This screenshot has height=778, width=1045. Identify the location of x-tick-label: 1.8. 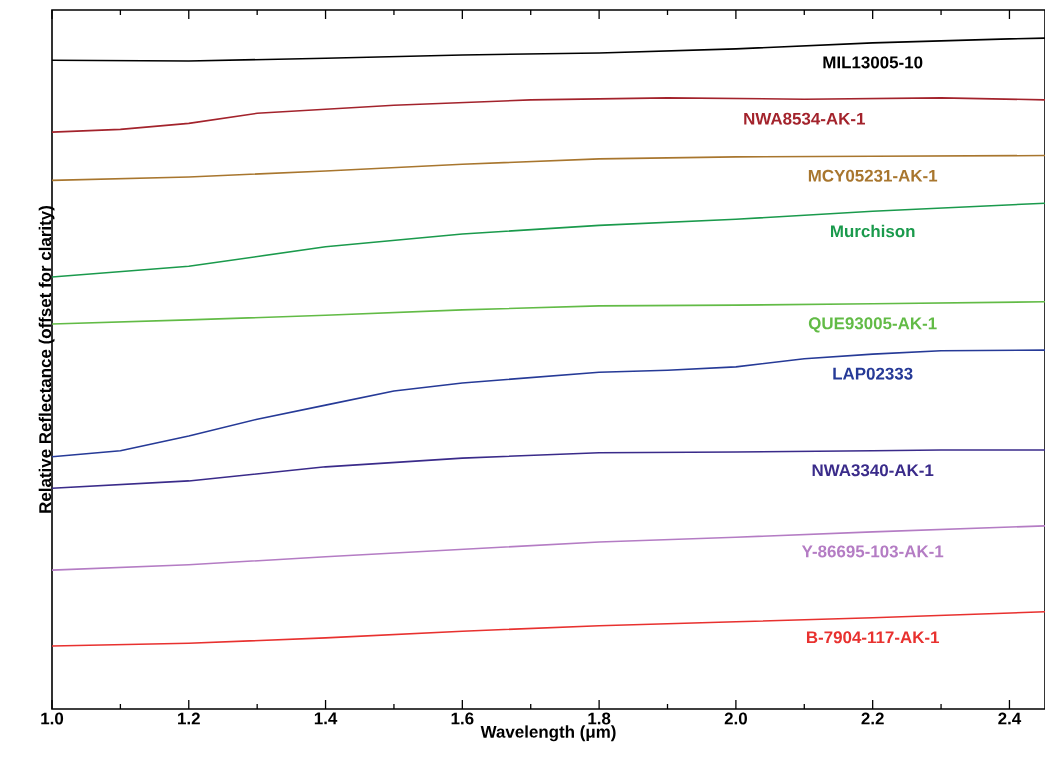
(599, 718).